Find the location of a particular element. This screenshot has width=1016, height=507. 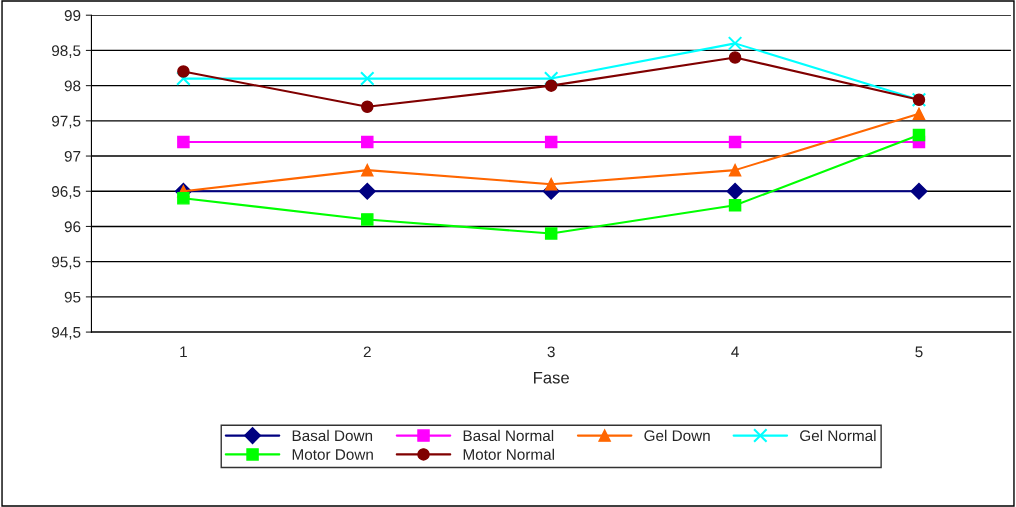

x-axis-title: Fase is located at coordinates (551, 377).